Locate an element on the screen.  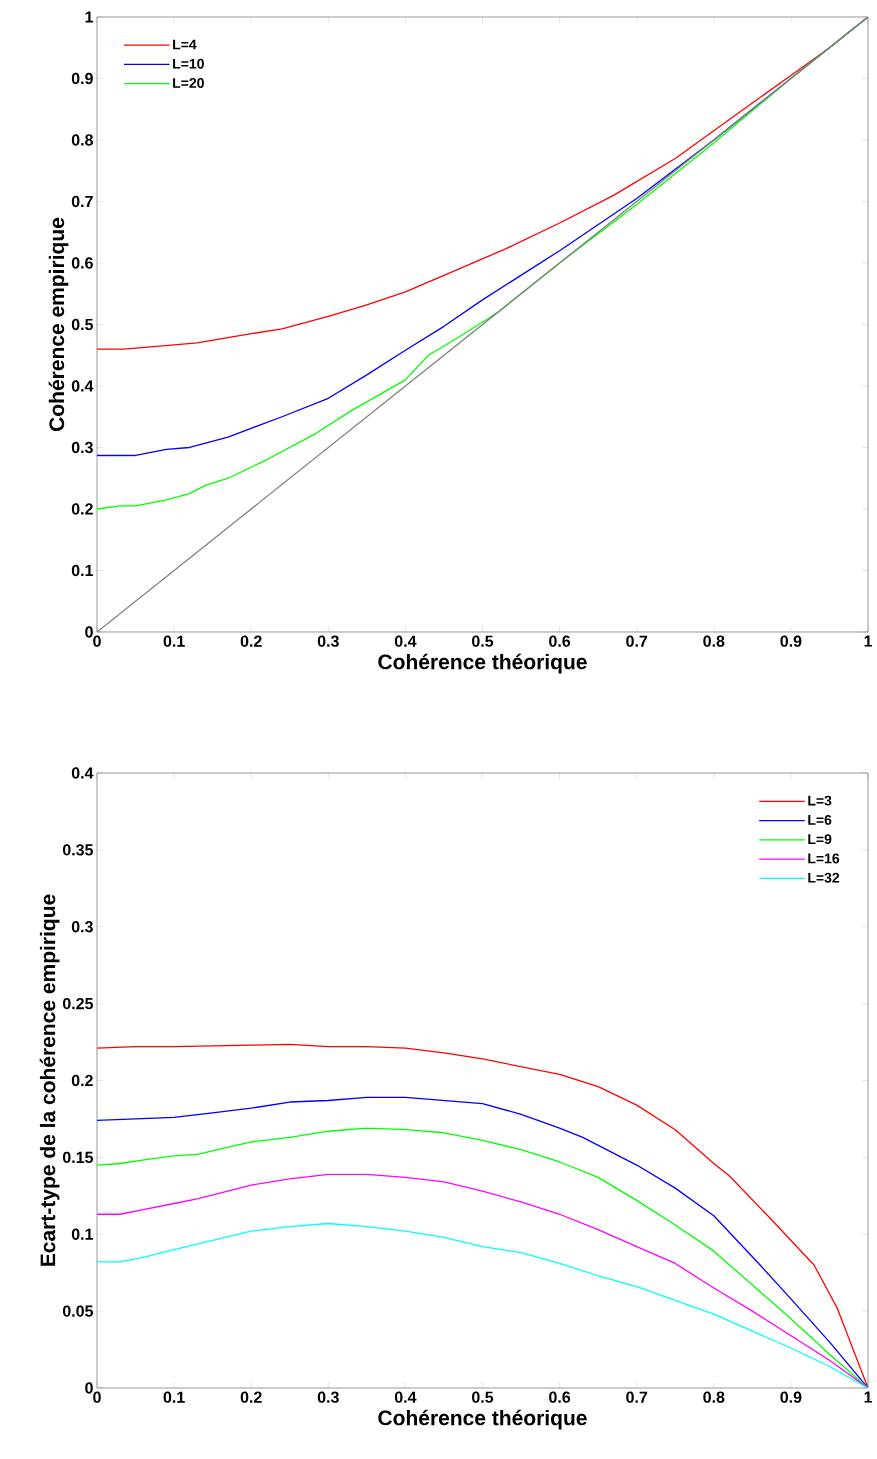
y-tick-label: 0.05 is located at coordinates (78, 1311).